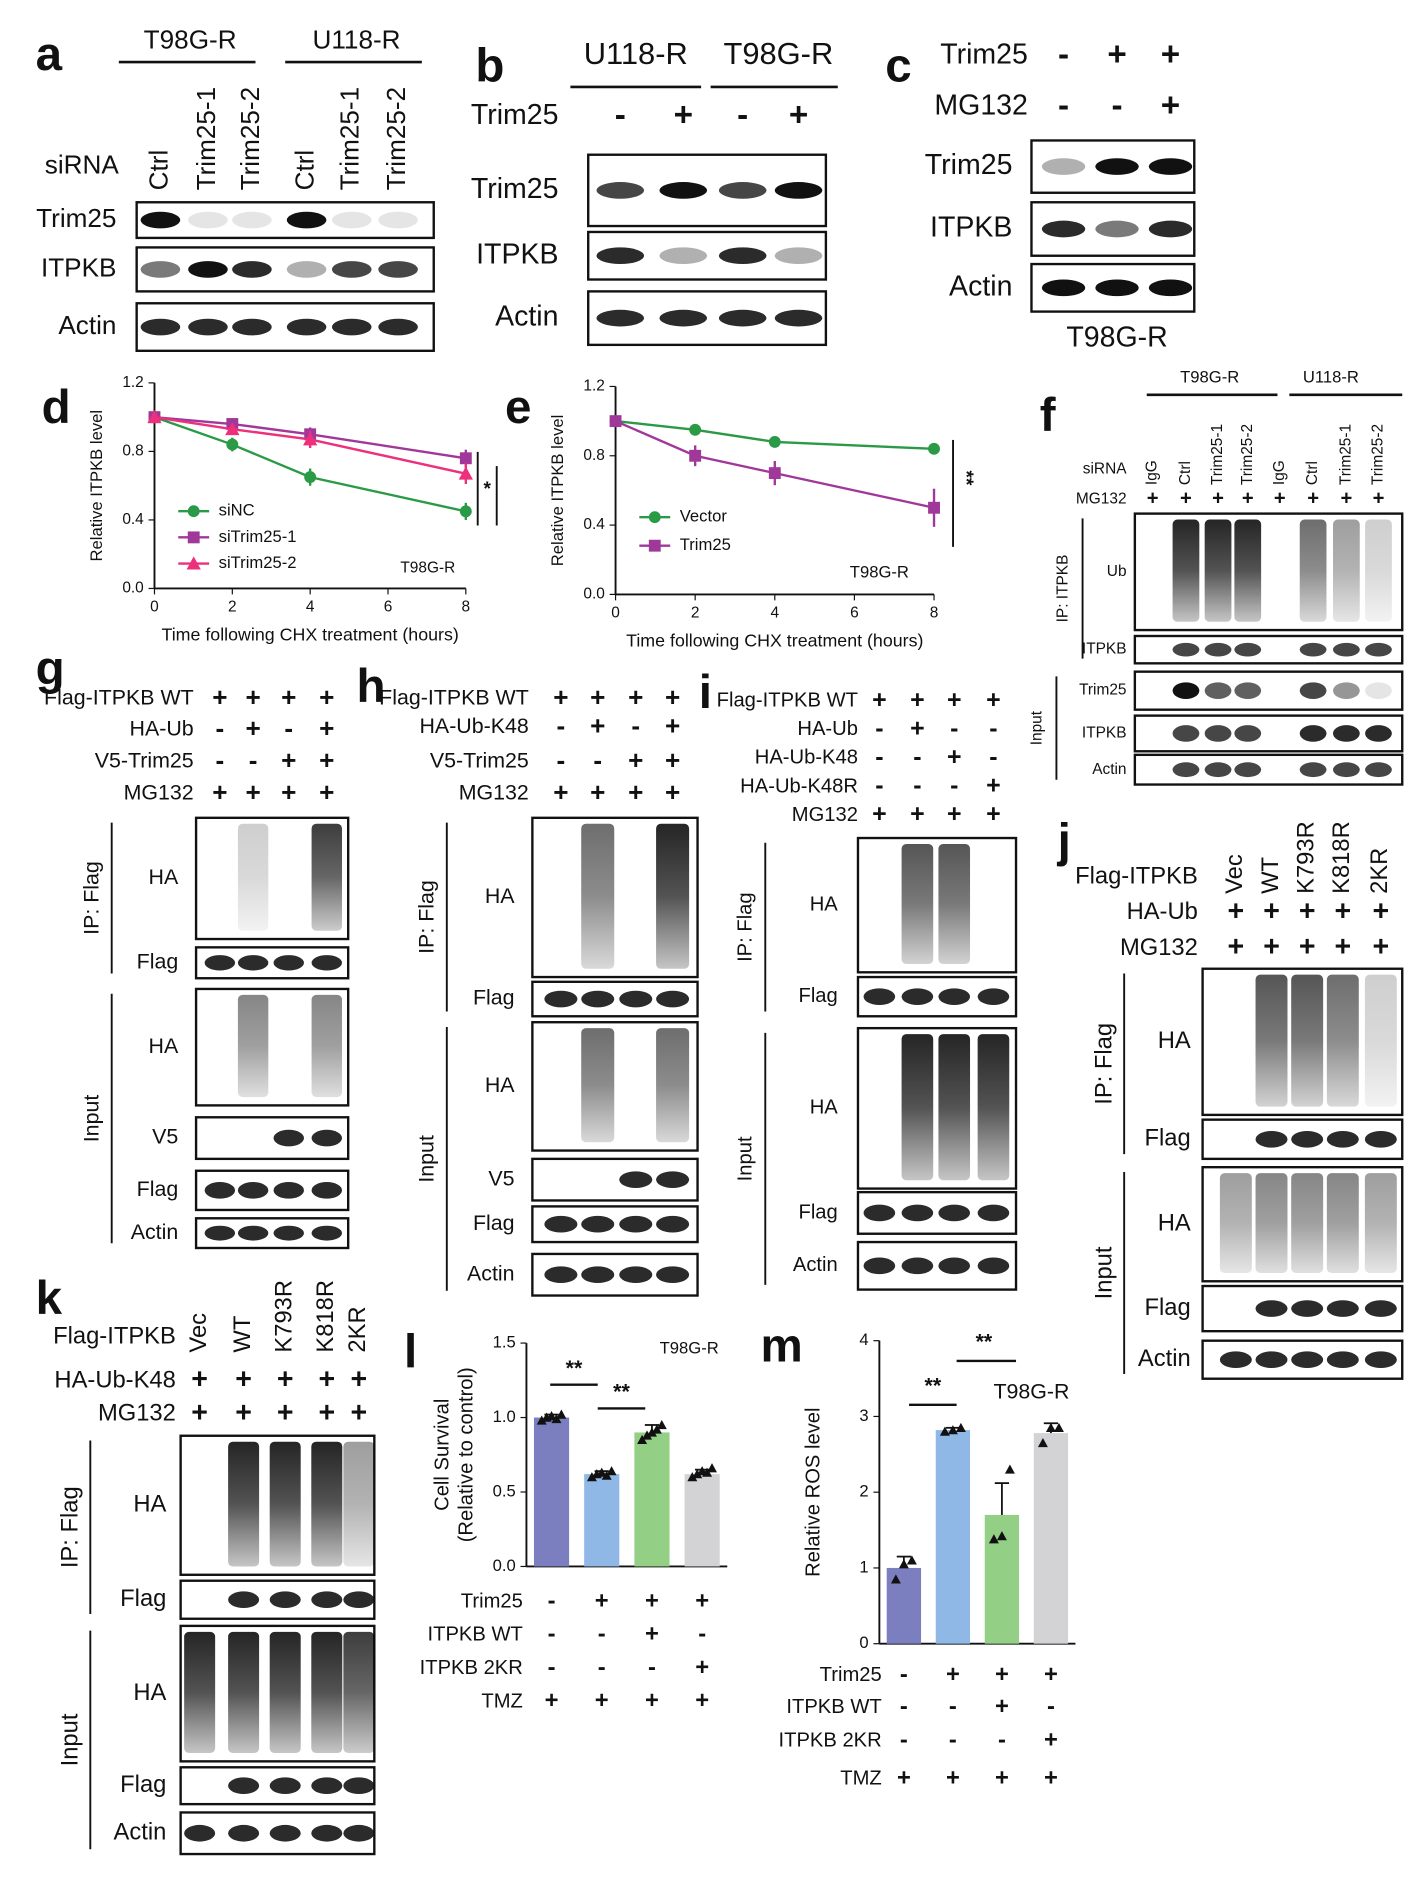  I want to click on panel-letter: d, so click(56, 407).